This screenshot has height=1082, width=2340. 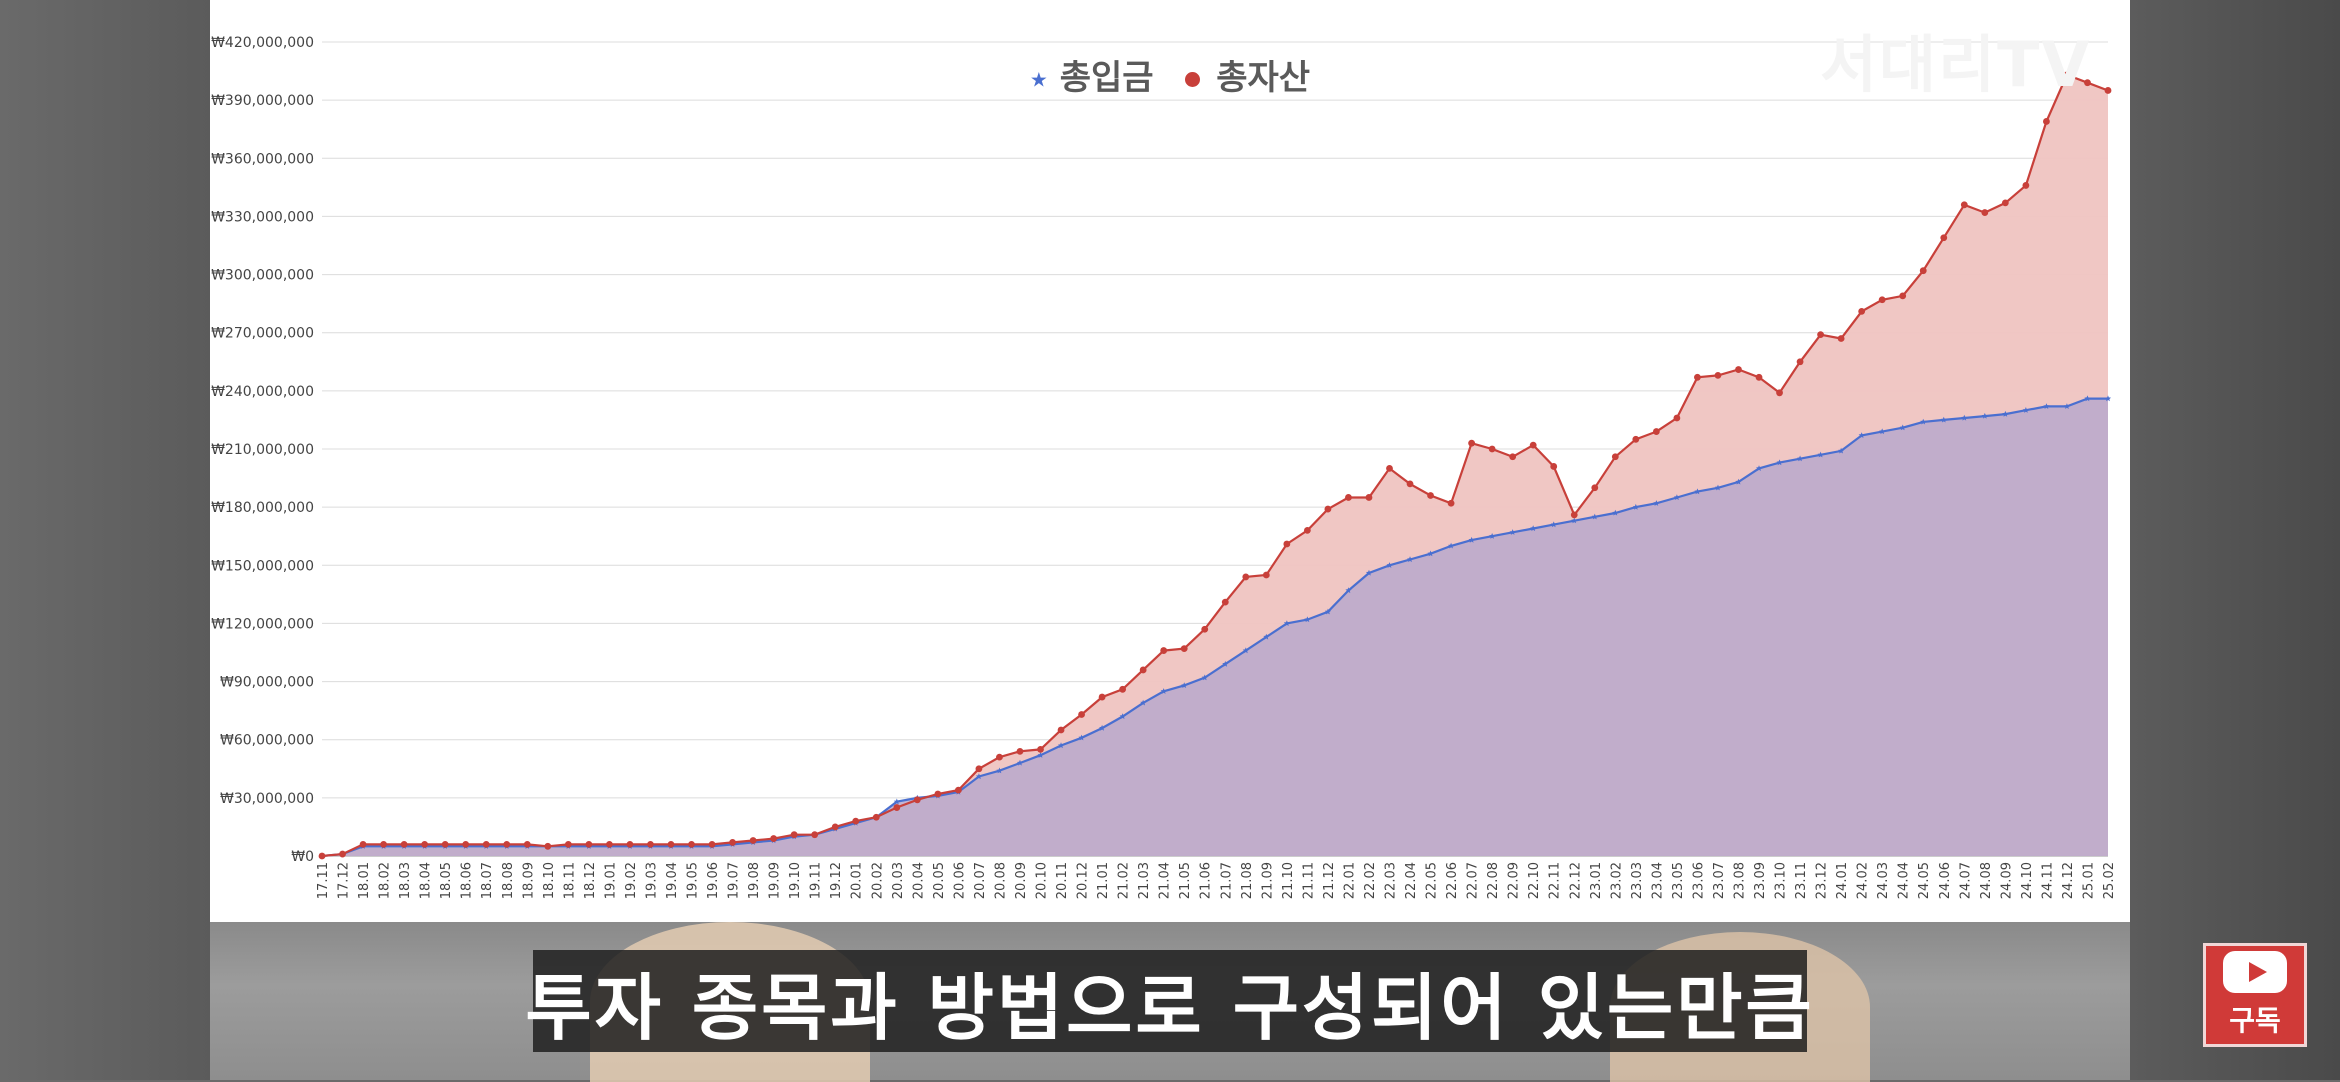 What do you see at coordinates (1657, 880) in the screenshot?
I see `x-tick-label: 23.04` at bounding box center [1657, 880].